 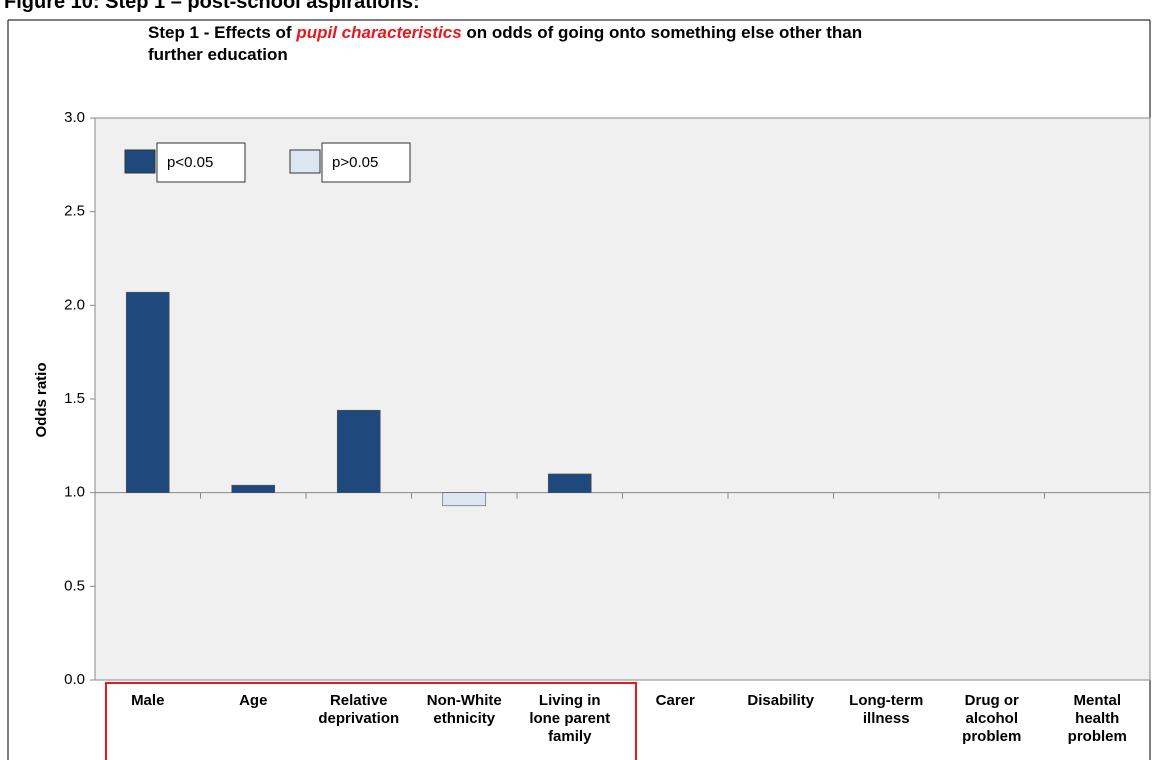 What do you see at coordinates (74, 398) in the screenshot?
I see `y-tick-label: 1.5` at bounding box center [74, 398].